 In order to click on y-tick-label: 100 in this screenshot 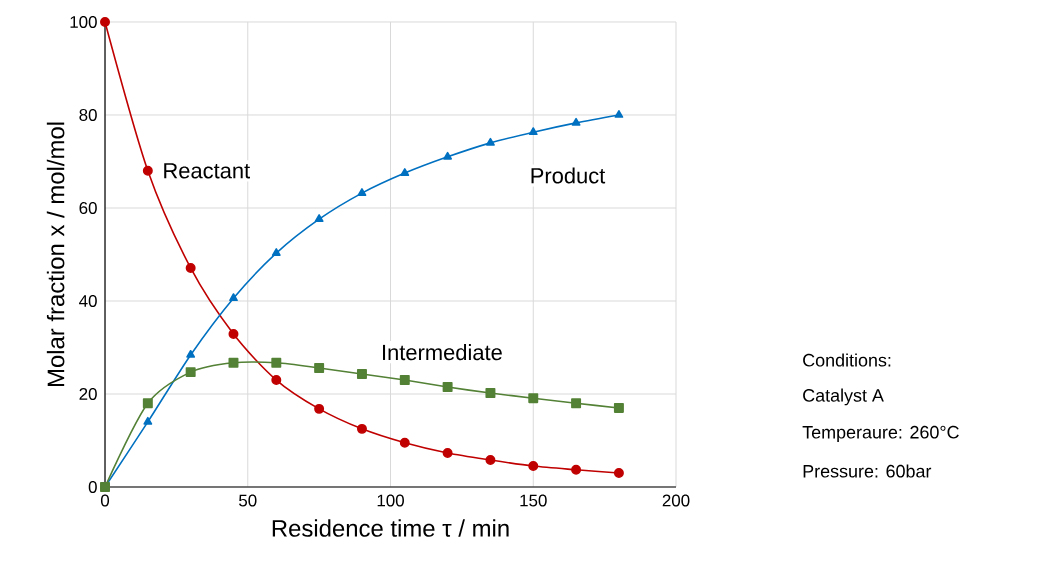, I will do `click(83, 21)`.